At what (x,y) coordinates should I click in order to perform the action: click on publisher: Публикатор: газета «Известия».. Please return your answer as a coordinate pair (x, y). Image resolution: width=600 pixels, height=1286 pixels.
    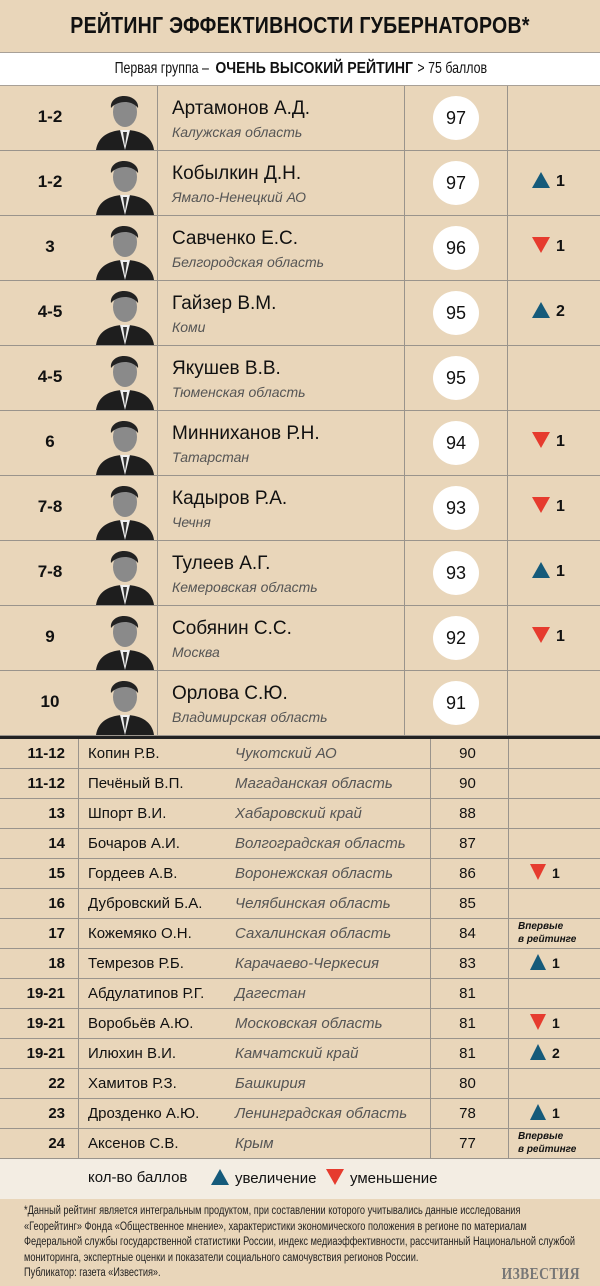
    Looking at the image, I should click on (92, 1273).